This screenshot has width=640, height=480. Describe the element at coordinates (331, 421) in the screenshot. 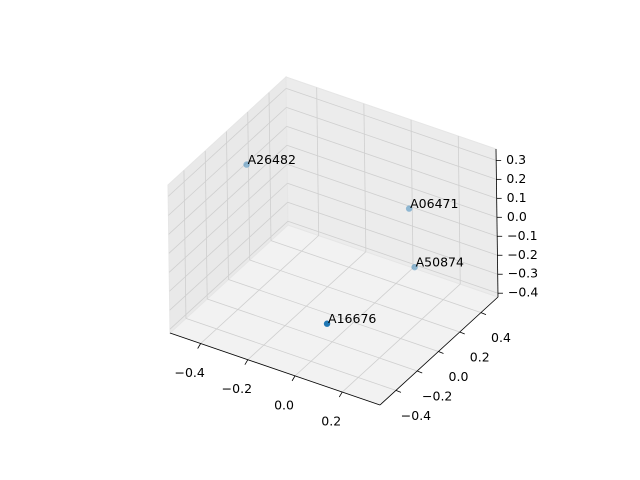

I see `x-tick-label: 0.2` at that location.